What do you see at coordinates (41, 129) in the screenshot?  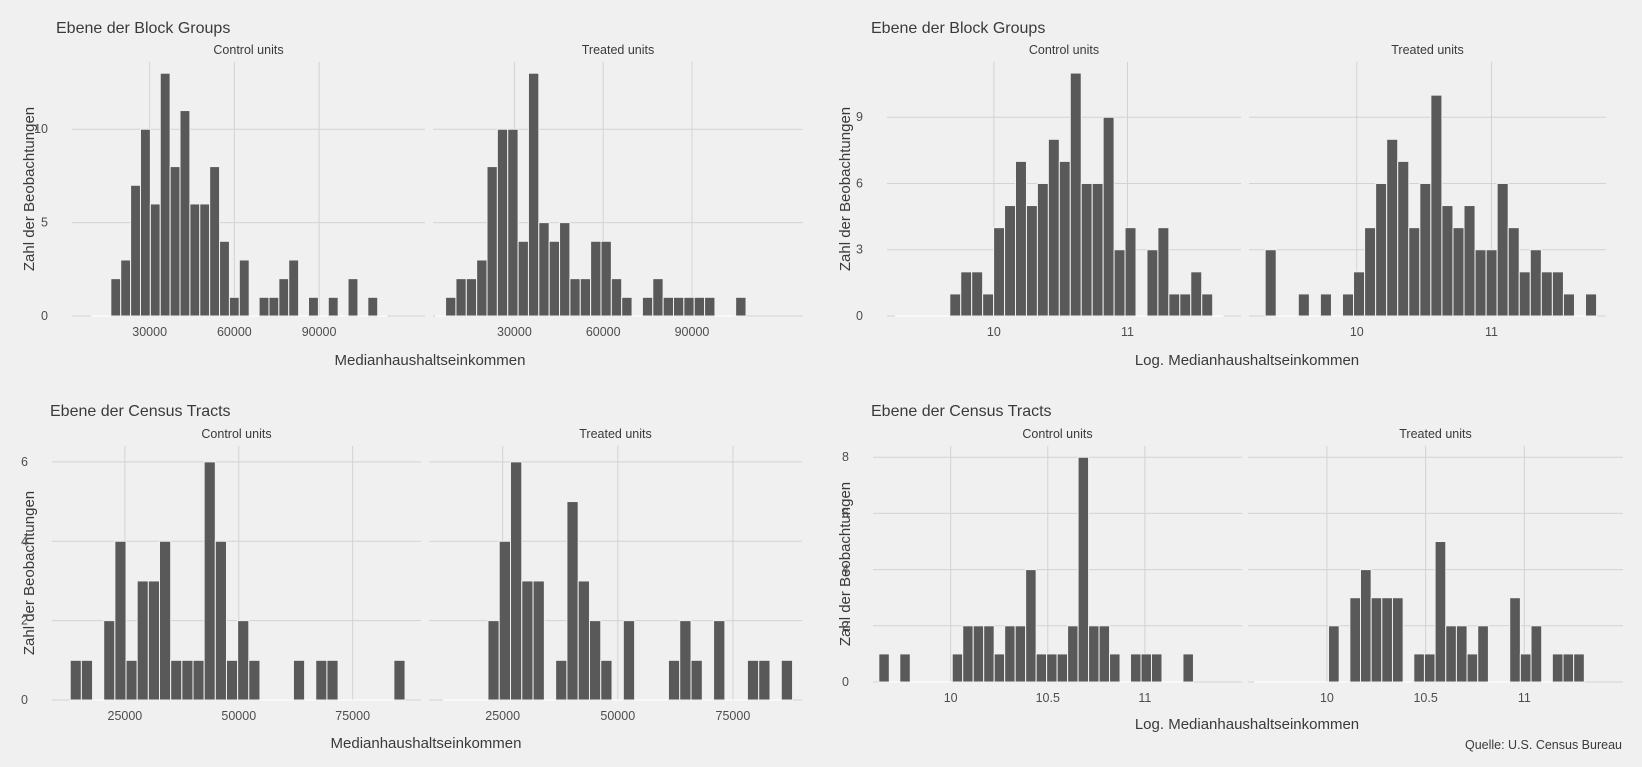 I see `y-tick-label: 10` at bounding box center [41, 129].